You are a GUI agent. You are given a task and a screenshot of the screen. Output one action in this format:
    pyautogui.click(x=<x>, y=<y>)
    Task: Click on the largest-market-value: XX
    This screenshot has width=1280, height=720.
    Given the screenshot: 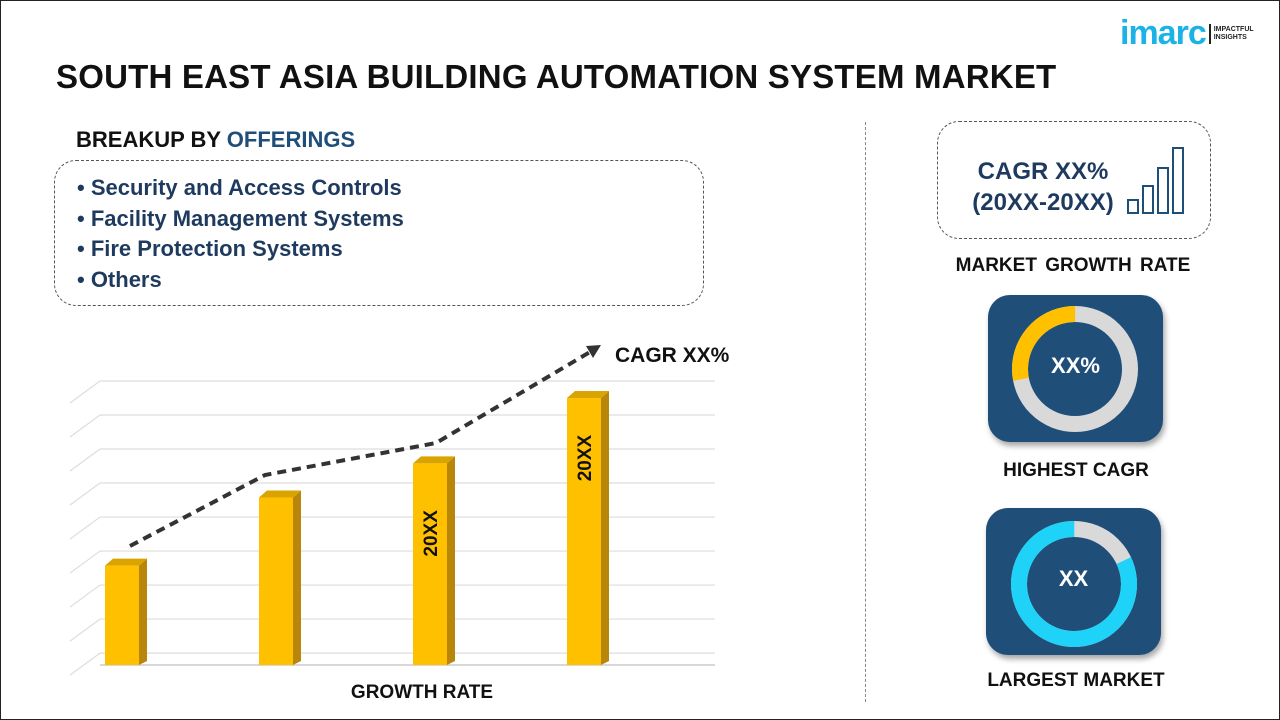 What is the action you would take?
    pyautogui.click(x=1073, y=578)
    